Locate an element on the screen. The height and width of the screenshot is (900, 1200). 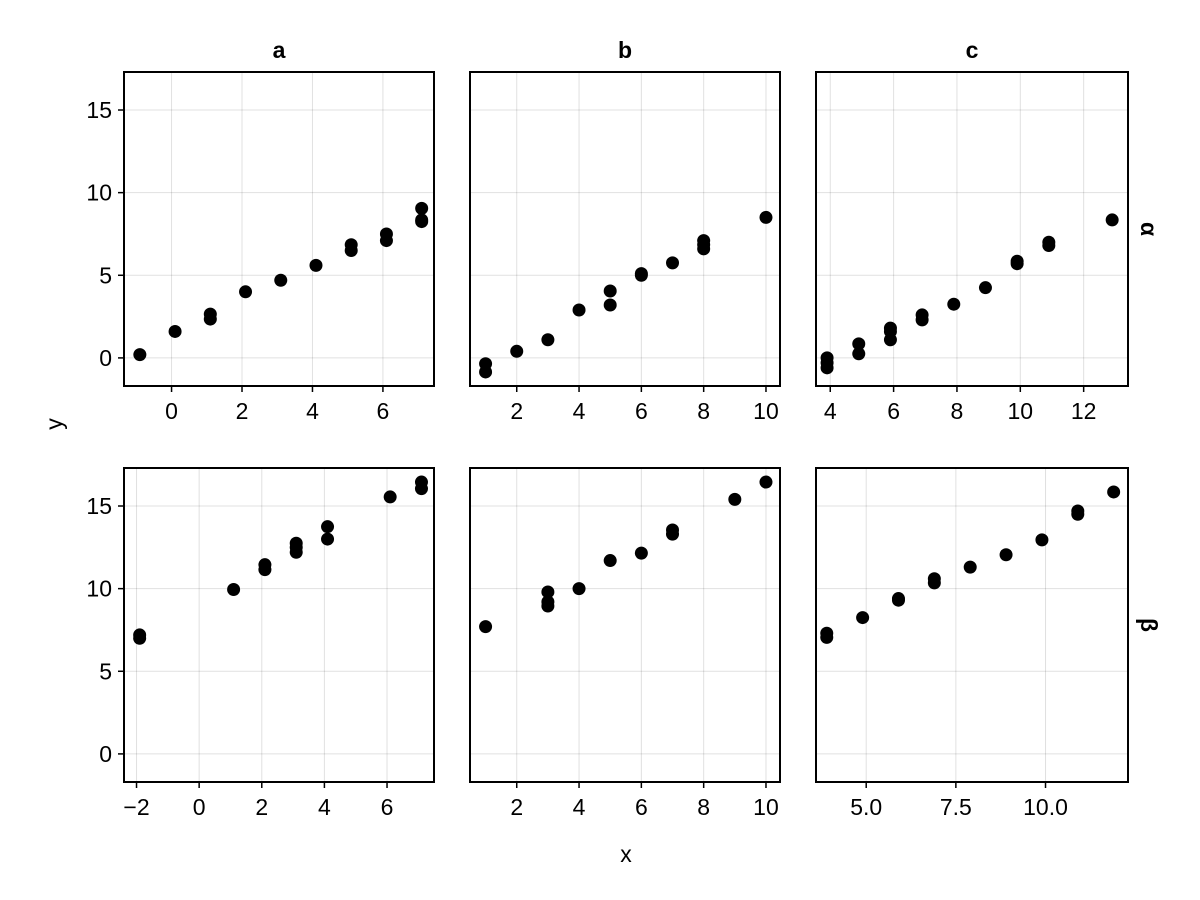
x-tick-label: 5.0 is located at coordinates (866, 807).